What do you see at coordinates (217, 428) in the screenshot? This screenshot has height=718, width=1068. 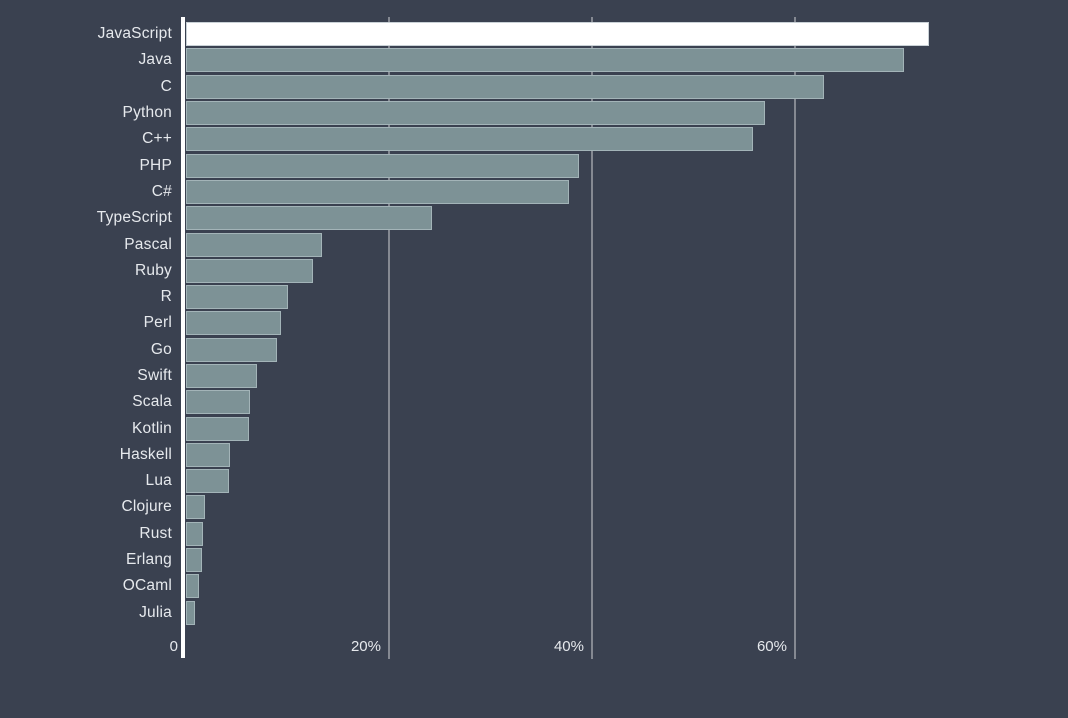 I see `bar-kotlin` at bounding box center [217, 428].